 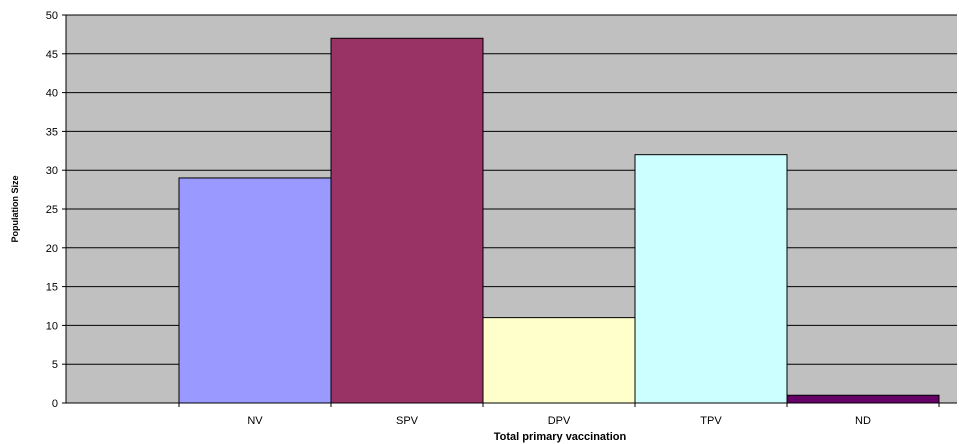 I want to click on bar-spv, so click(x=407, y=220).